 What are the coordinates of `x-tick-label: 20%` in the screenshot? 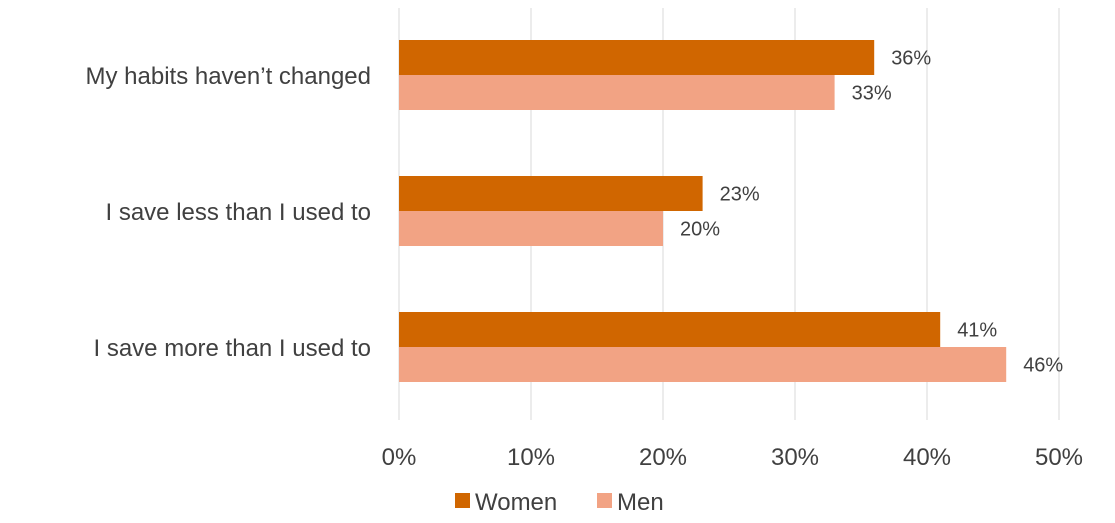 It's located at (663, 457).